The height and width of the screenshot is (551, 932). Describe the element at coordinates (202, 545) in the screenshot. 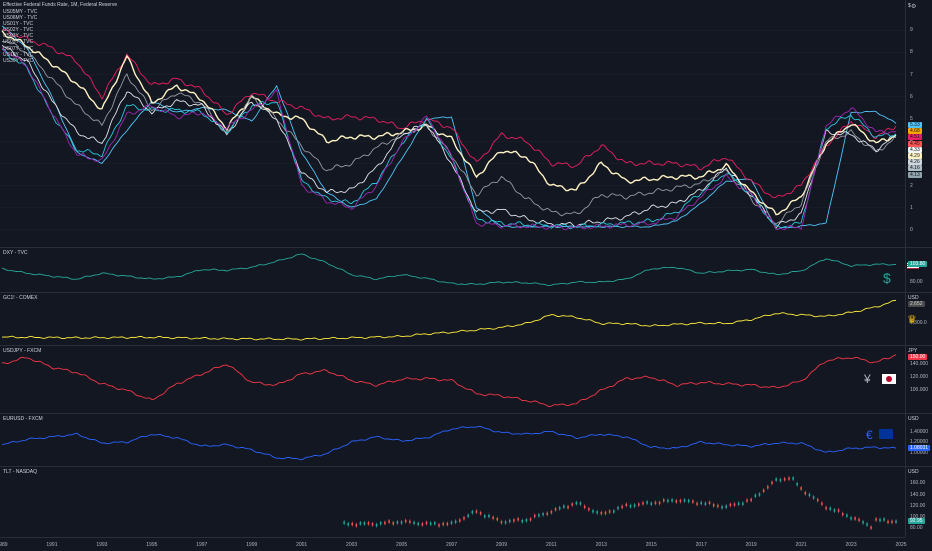

I see `x-tick-label: 1997` at that location.